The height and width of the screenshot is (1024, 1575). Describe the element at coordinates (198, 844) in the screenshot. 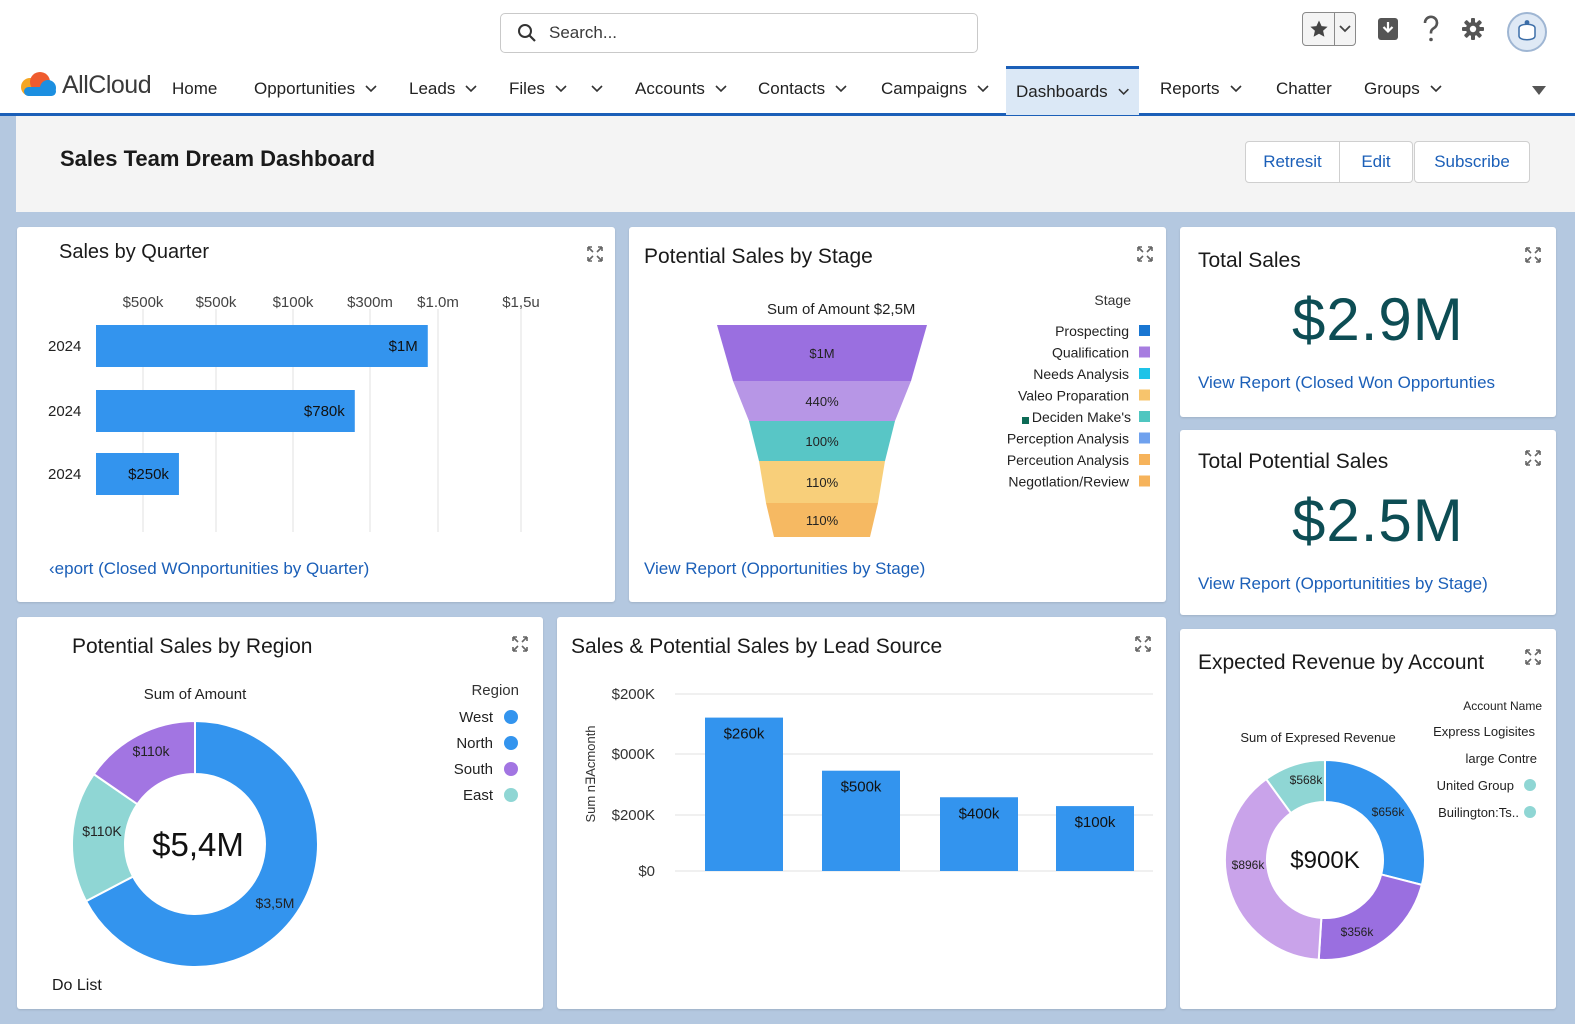

I see `donut-center-label: $5,4M` at that location.